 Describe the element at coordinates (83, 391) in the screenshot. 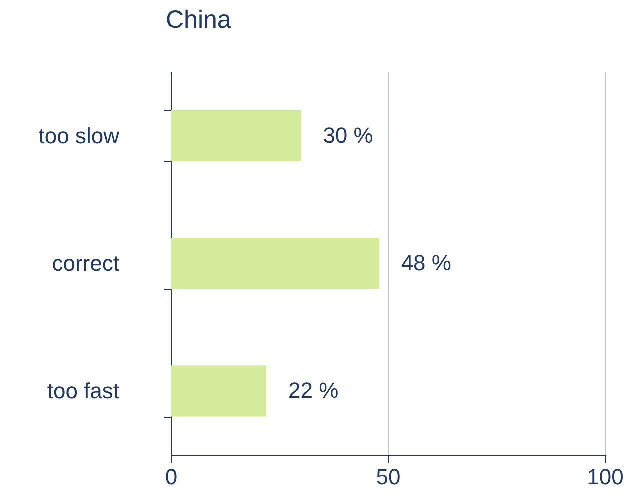

I see `y-tick-label: too fast` at that location.